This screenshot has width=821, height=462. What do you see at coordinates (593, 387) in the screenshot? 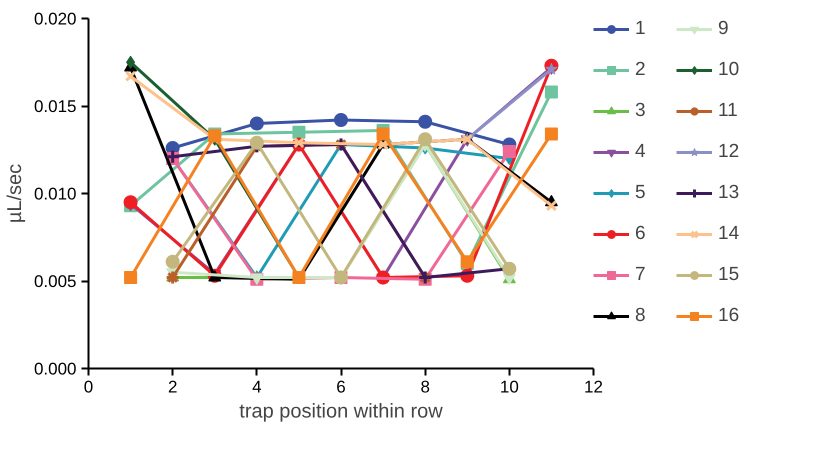
I see `x-tick-label: 12` at bounding box center [593, 387].